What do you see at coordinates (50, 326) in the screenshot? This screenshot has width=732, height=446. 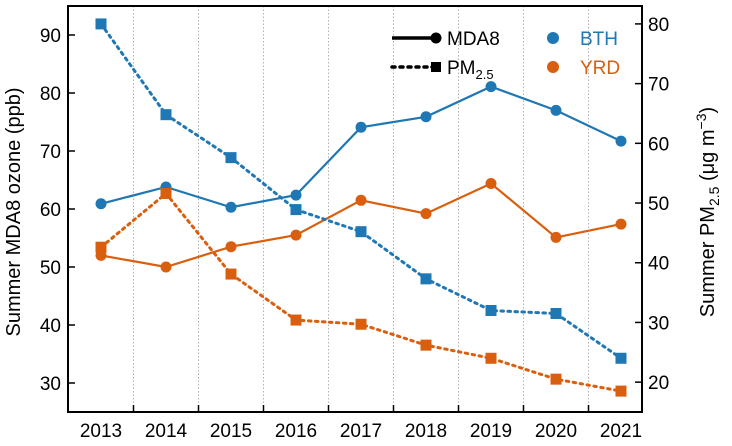 I see `left-tick-label: 40` at bounding box center [50, 326].